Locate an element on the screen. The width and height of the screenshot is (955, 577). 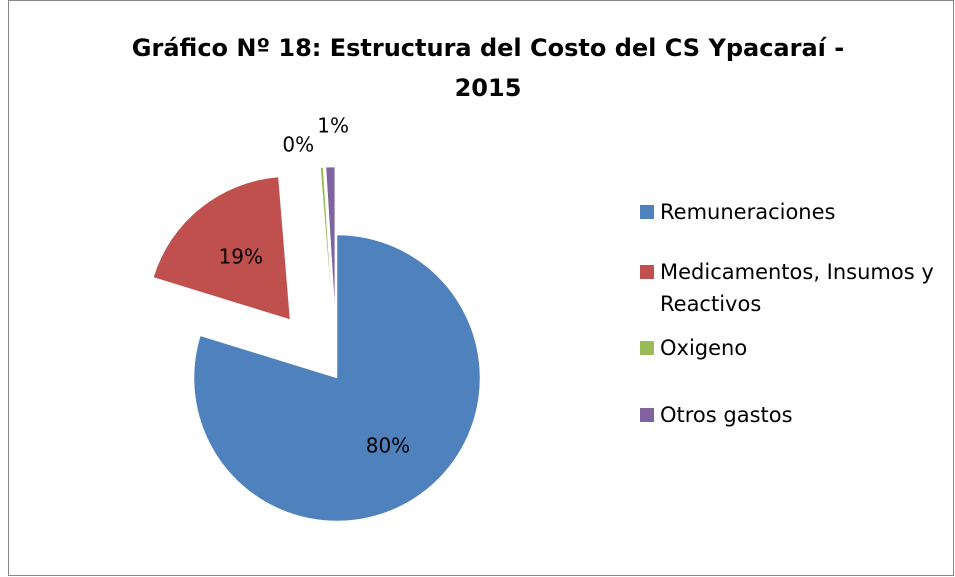
legend-item: Remuneraciones is located at coordinates (790, 212).